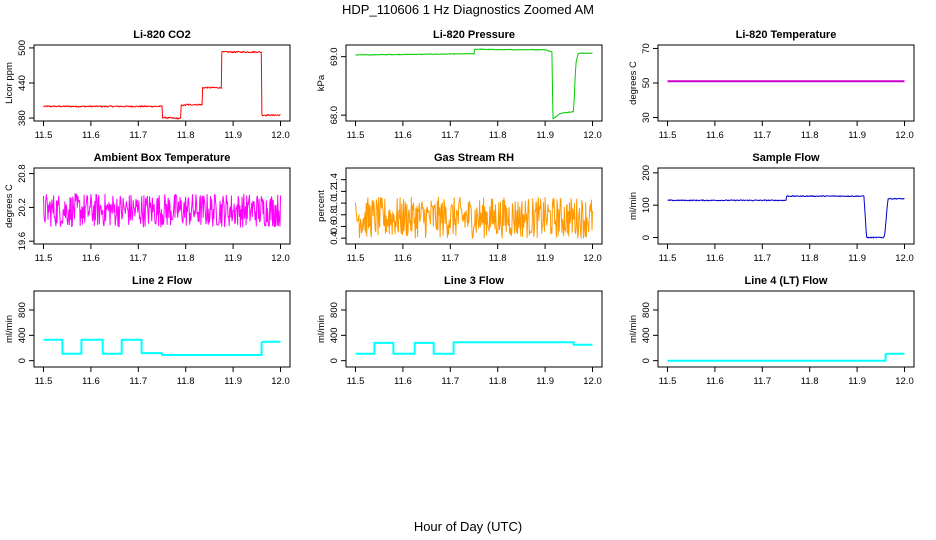 This screenshot has width=936, height=540. What do you see at coordinates (786, 158) in the screenshot?
I see `panel-title: Sample Flow` at bounding box center [786, 158].